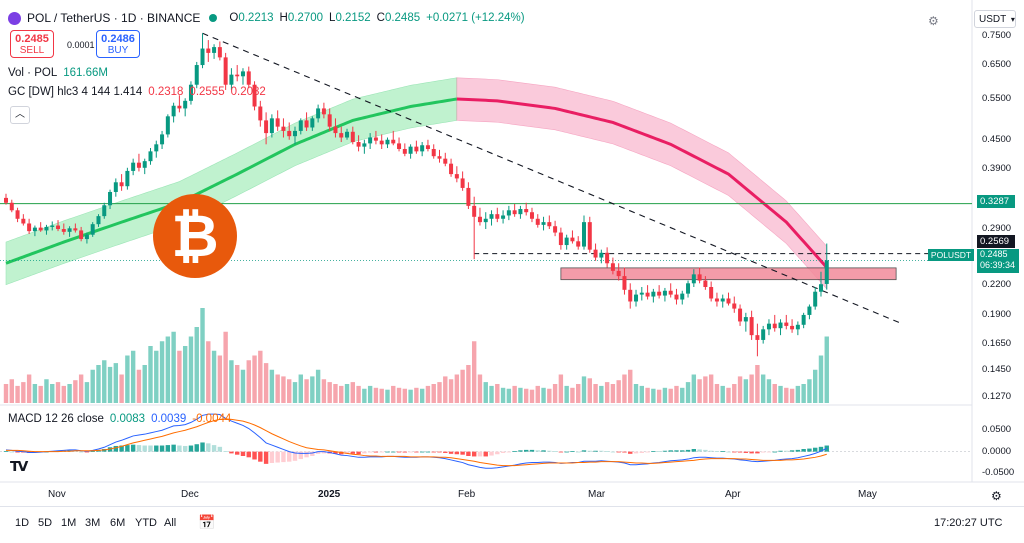 This screenshot has height=543, width=1024. I want to click on timeframe-all-button: All, so click(170, 523).